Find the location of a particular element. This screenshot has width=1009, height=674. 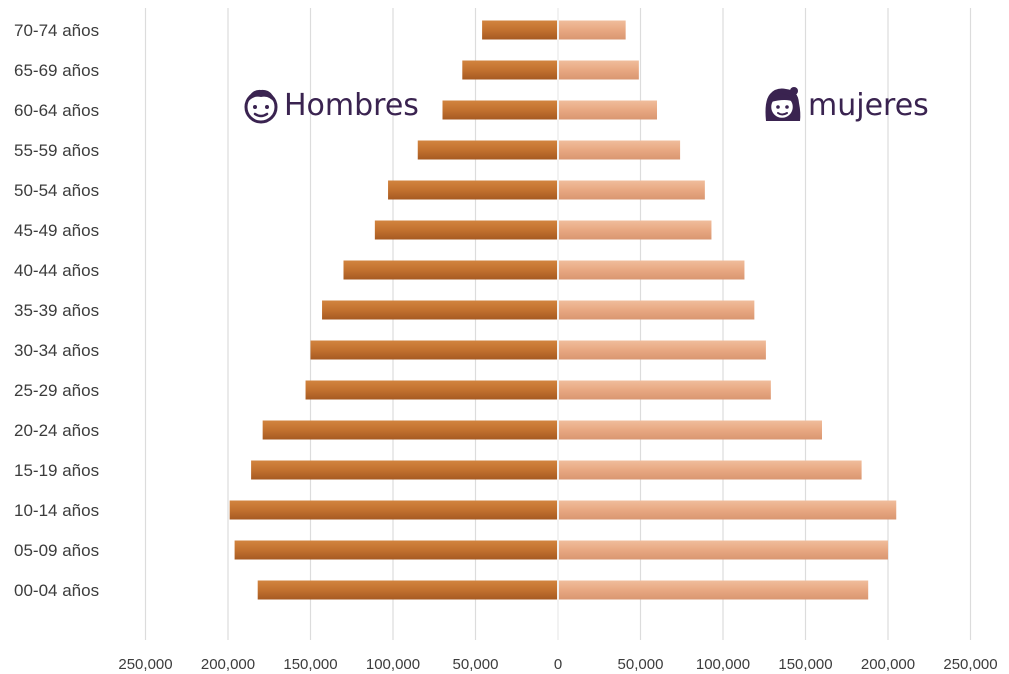

category-label: 70-74 años is located at coordinates (56, 30).